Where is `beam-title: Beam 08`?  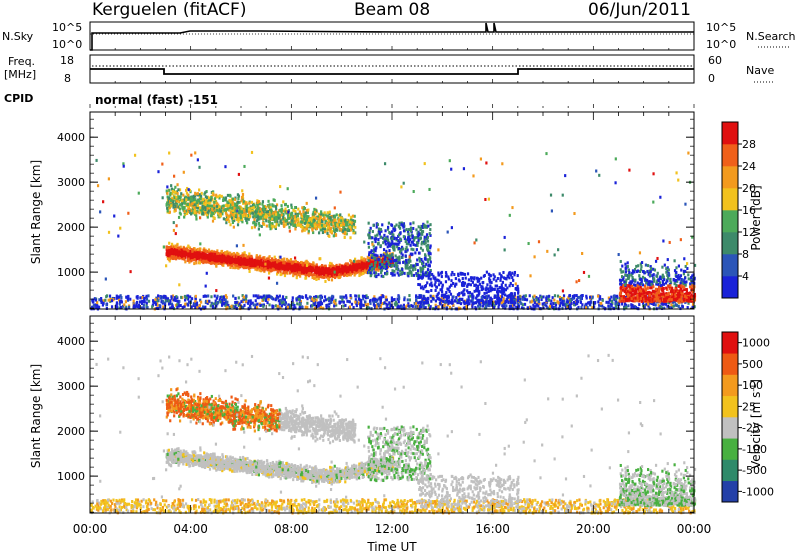 beam-title: Beam 08 is located at coordinates (392, 10).